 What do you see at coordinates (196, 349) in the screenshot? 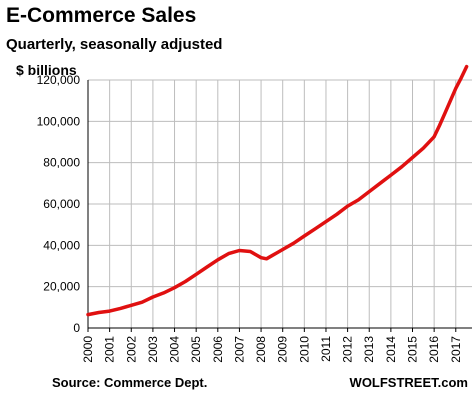
I see `x-tick-label: 2005` at bounding box center [196, 349].